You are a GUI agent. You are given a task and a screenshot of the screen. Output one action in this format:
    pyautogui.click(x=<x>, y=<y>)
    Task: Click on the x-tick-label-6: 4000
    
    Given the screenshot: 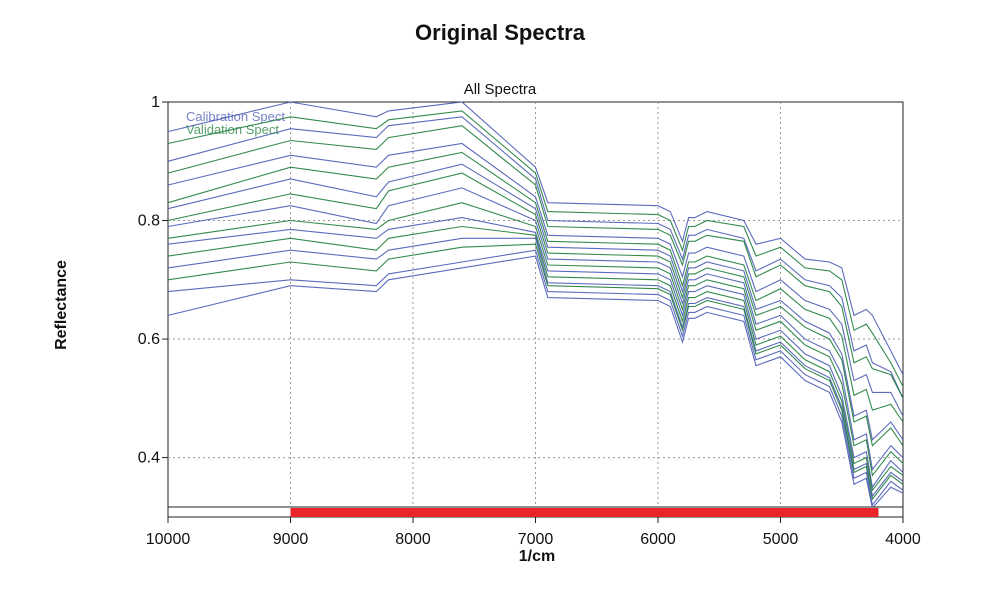 What is the action you would take?
    pyautogui.click(x=903, y=539)
    